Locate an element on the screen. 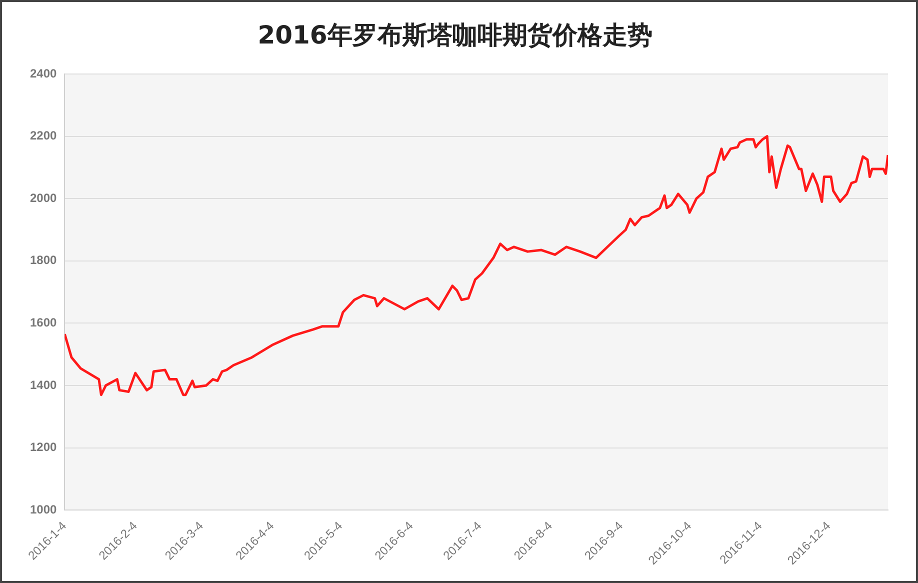 Image resolution: width=918 pixels, height=583 pixels. y-tick-label: 1400 is located at coordinates (44, 385).